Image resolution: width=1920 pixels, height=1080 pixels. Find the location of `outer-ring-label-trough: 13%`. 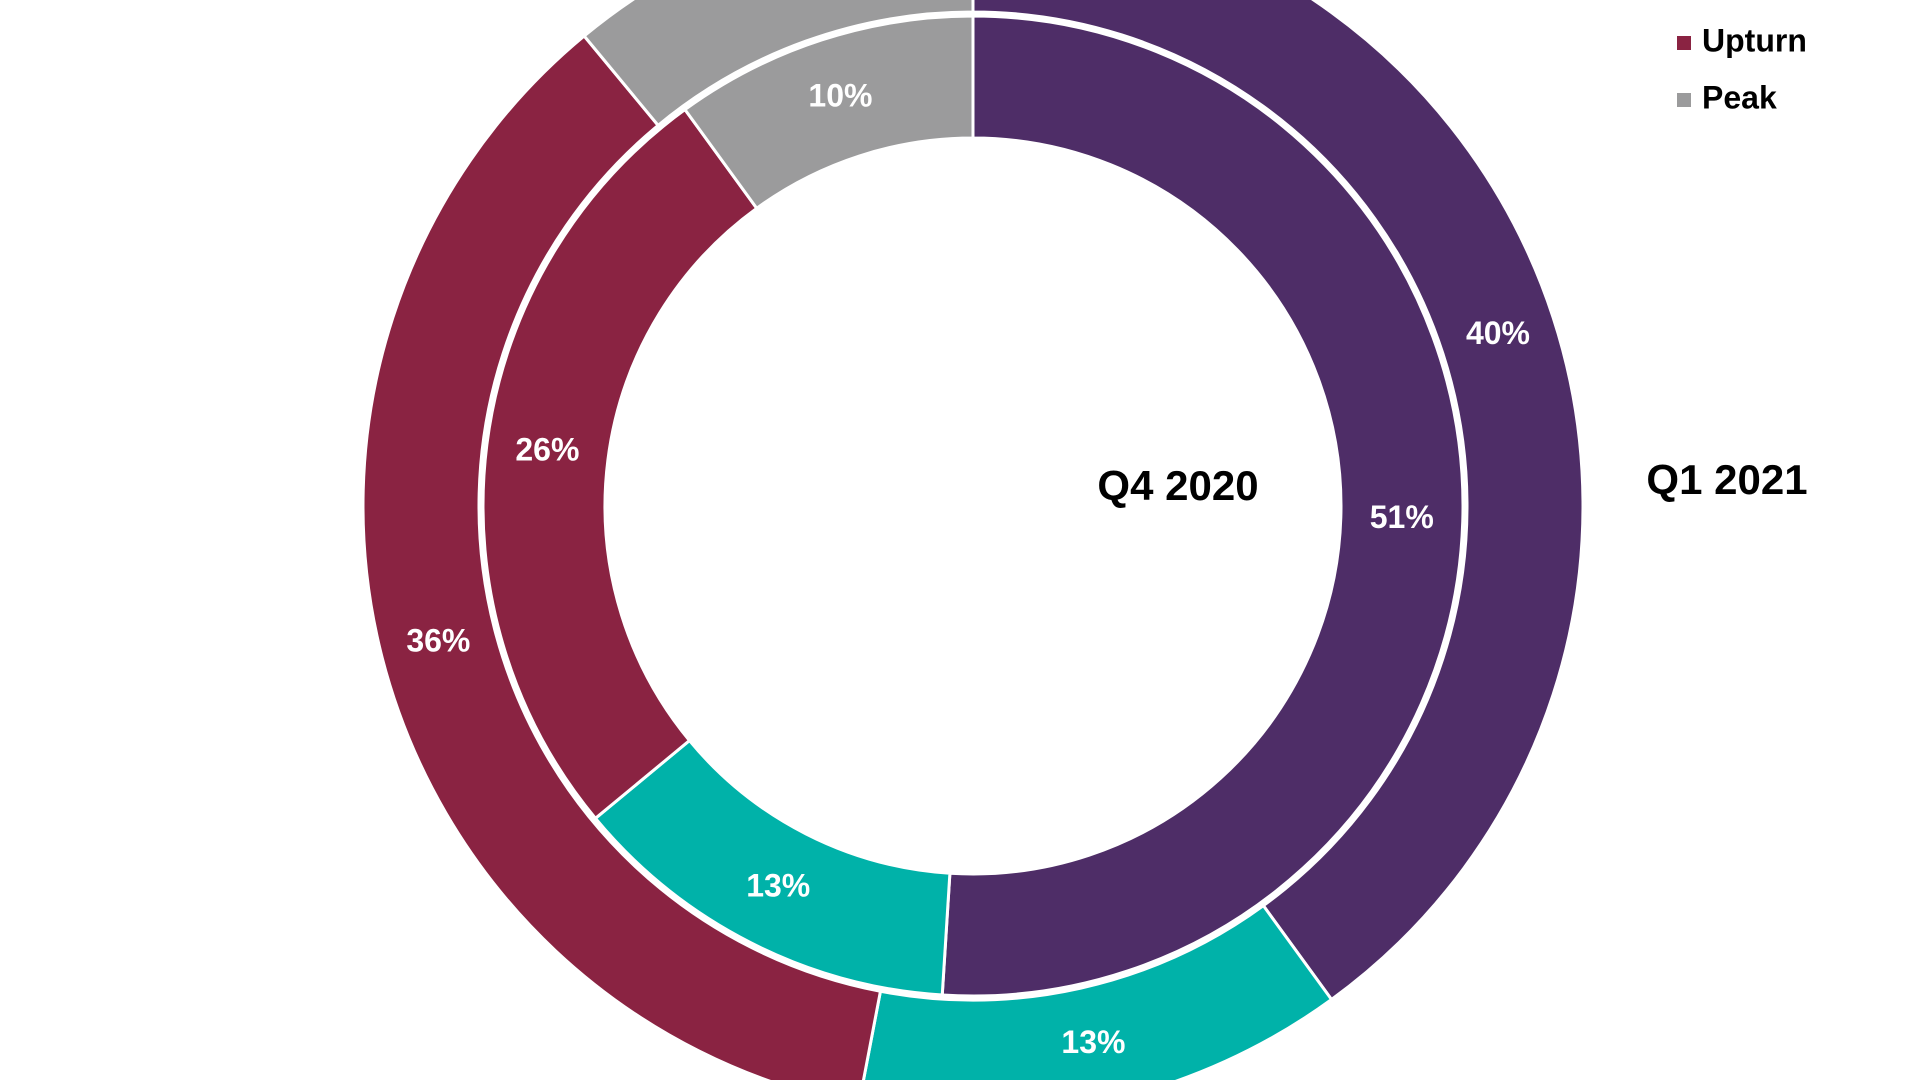

outer-ring-label-trough: 13% is located at coordinates (1093, 1042).